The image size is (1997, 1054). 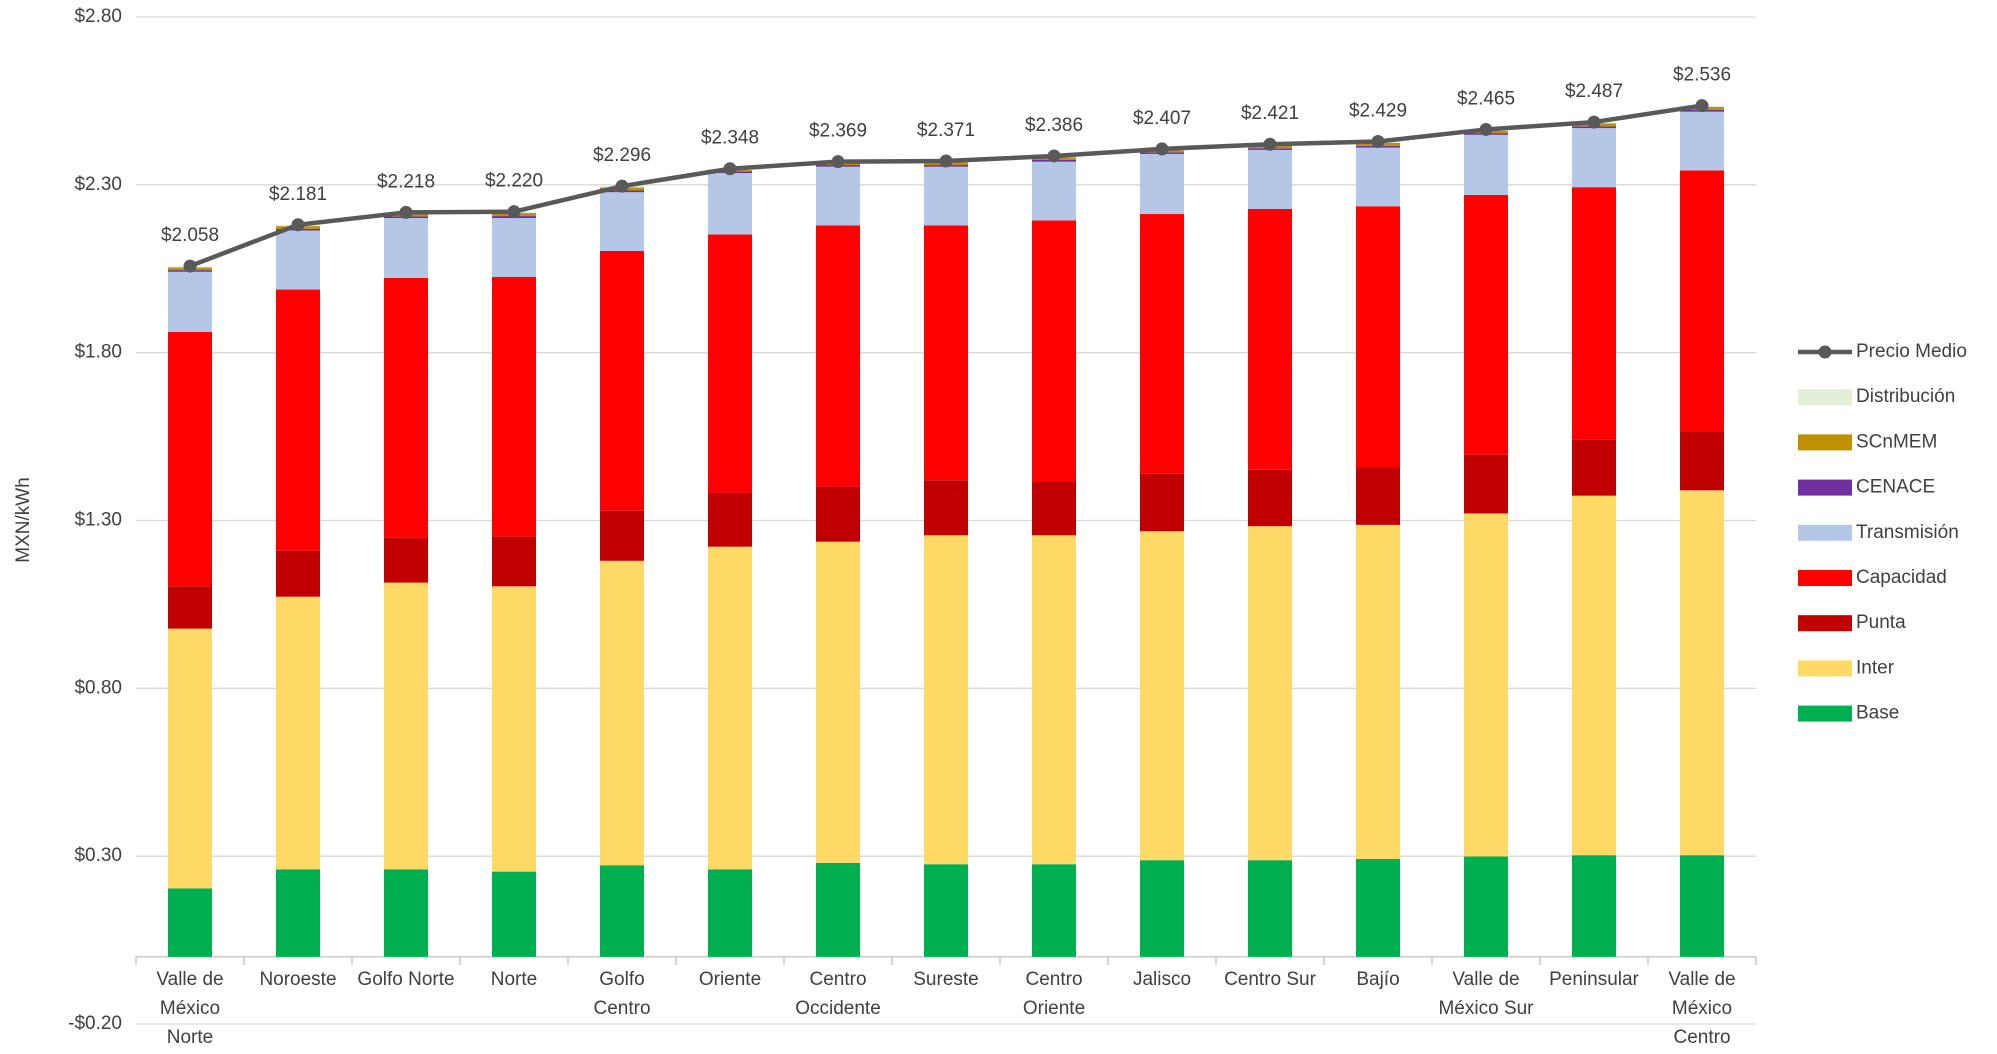 What do you see at coordinates (730, 138) in the screenshot?
I see `data-label: $2.348` at bounding box center [730, 138].